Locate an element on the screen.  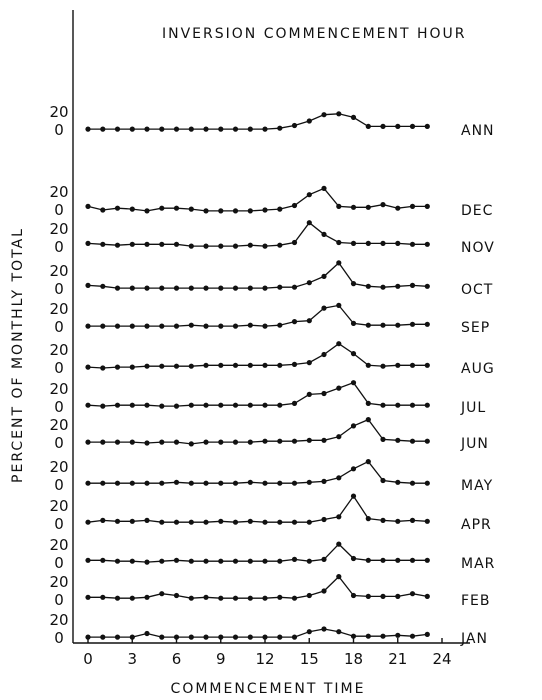
chart-title: INVERSION COMMENCEMENT HOUR is located at coordinates (314, 34).